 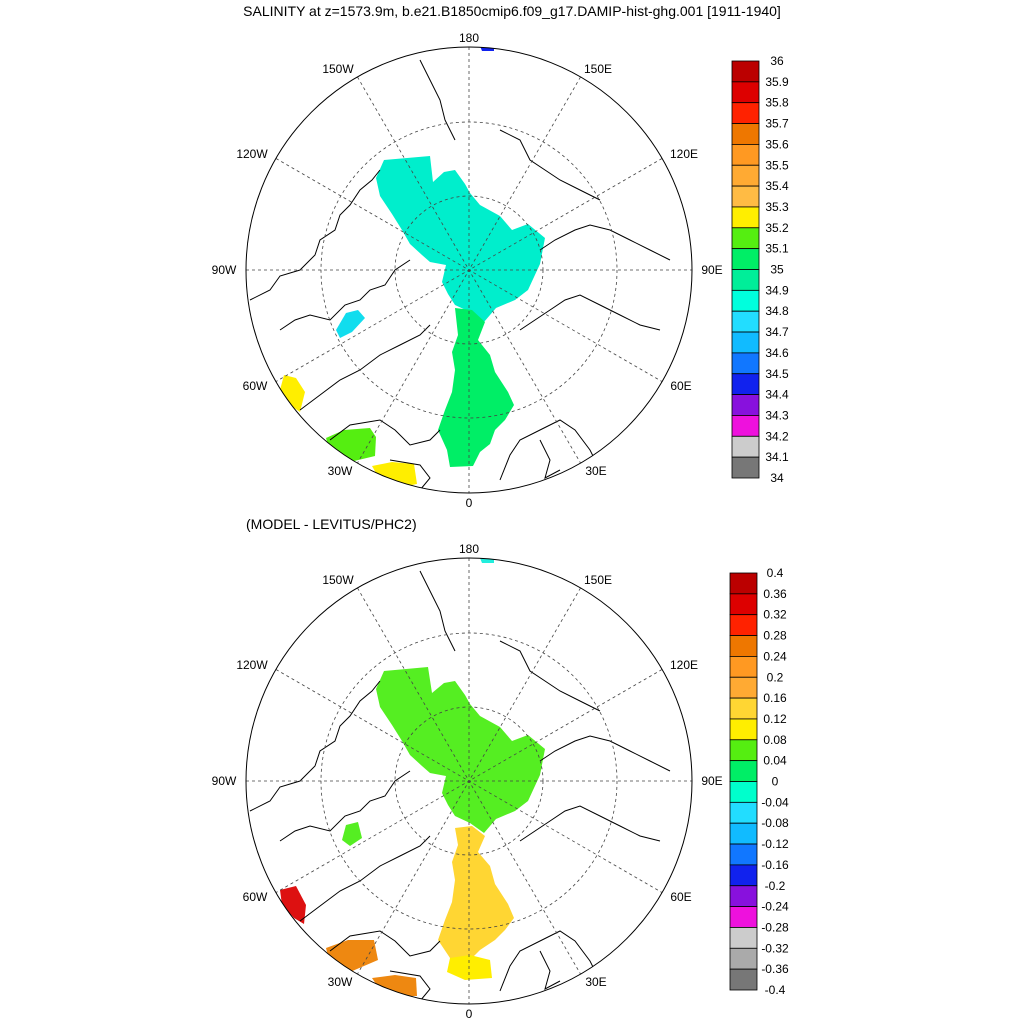 I want to click on salinity-colorbar-label: 35.4, so click(x=777, y=186).